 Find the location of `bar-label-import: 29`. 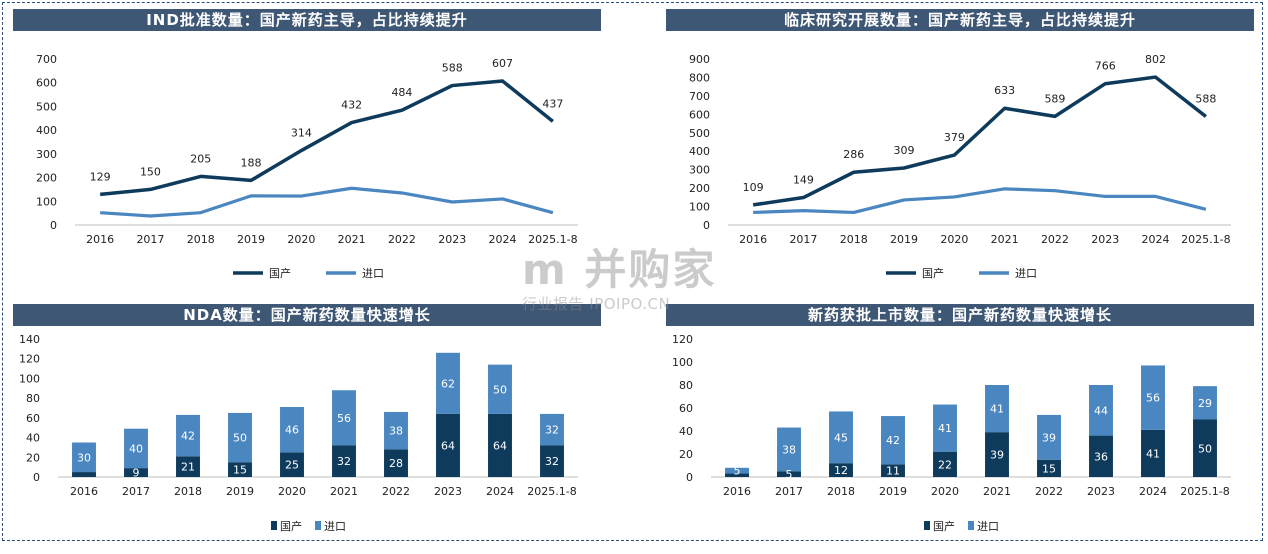

bar-label-import: 29 is located at coordinates (1205, 403).